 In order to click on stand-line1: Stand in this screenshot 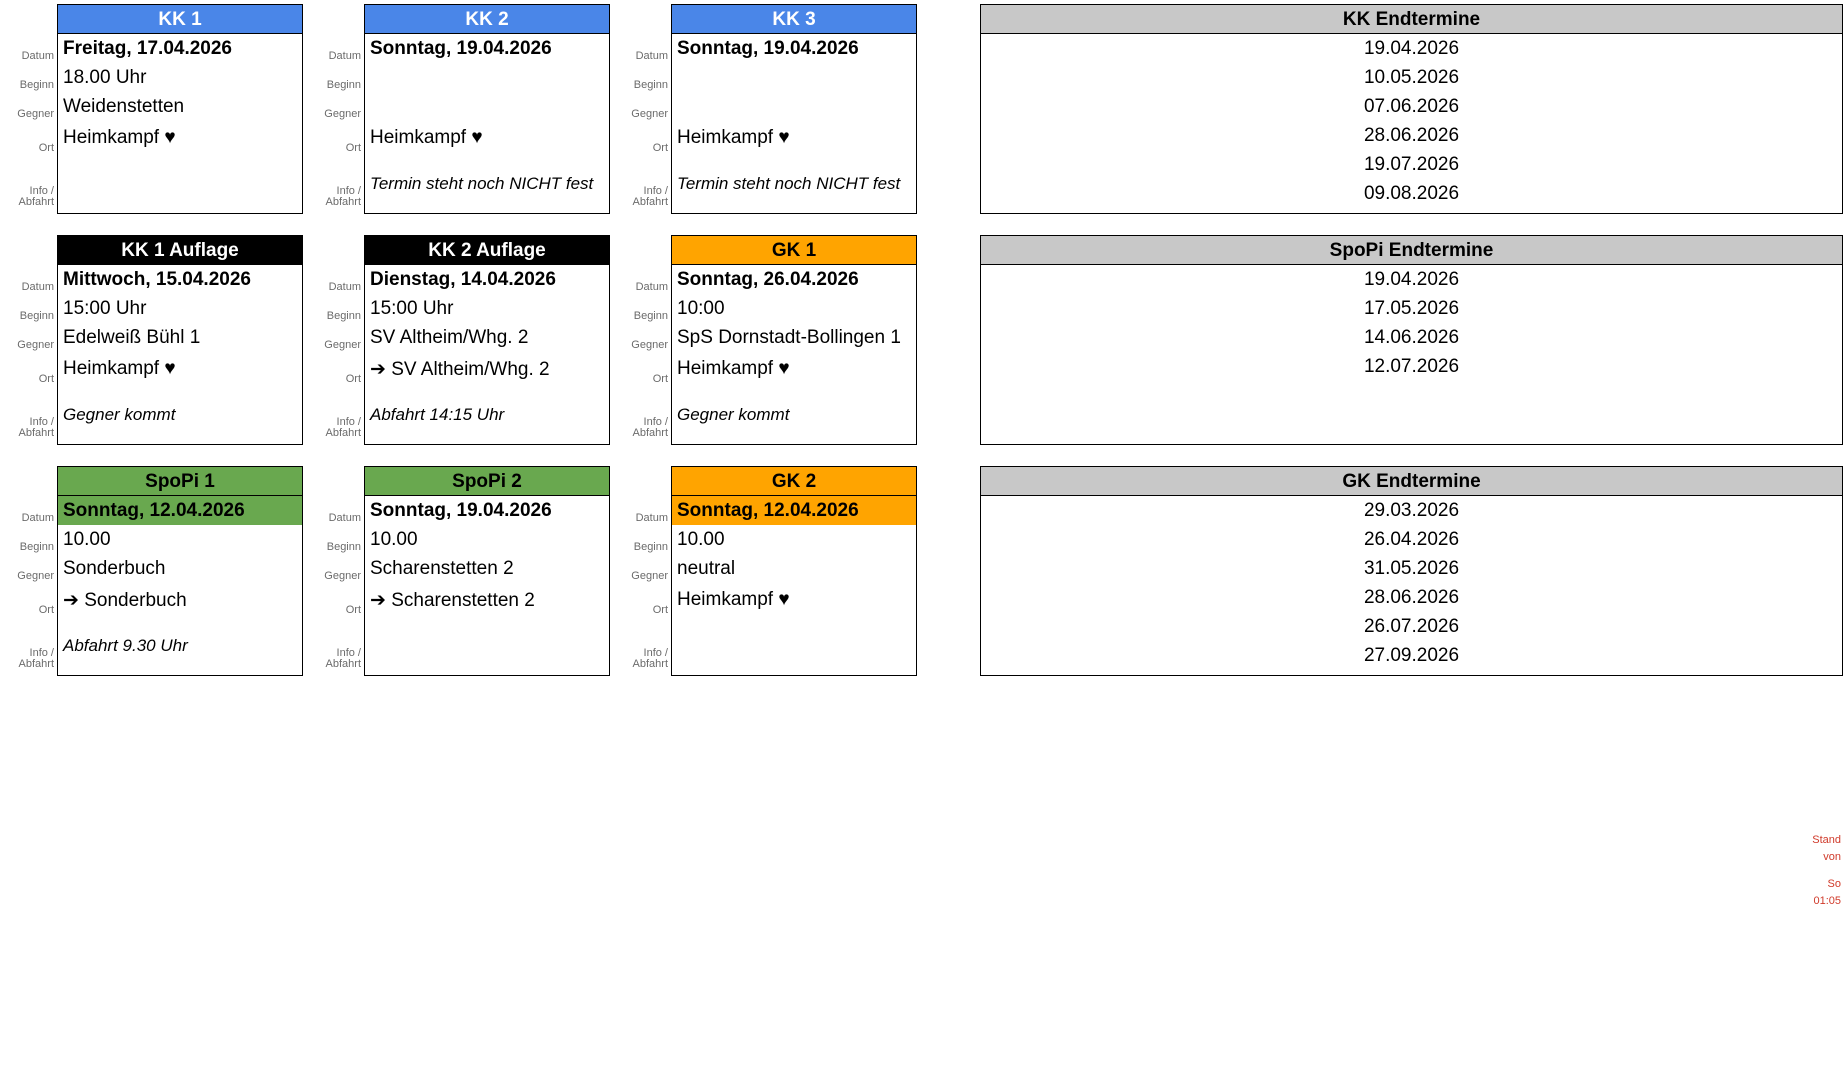, I will do `click(1826, 840)`.